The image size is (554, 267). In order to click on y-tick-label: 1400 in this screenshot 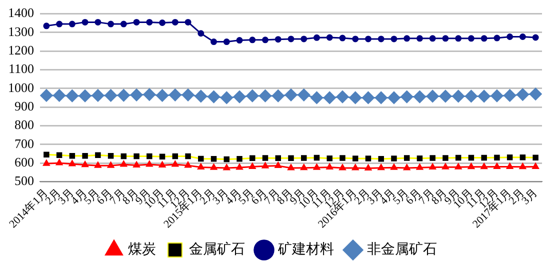, I will do `click(21, 12)`.